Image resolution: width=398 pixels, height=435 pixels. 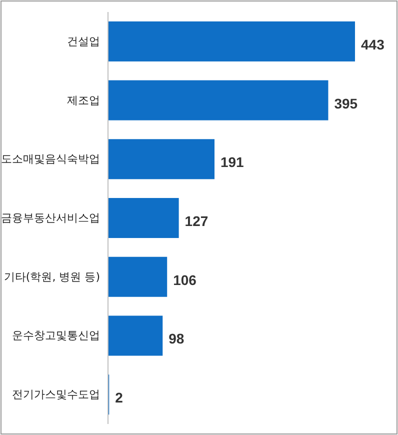 I want to click on data-label: 191, so click(x=232, y=162).